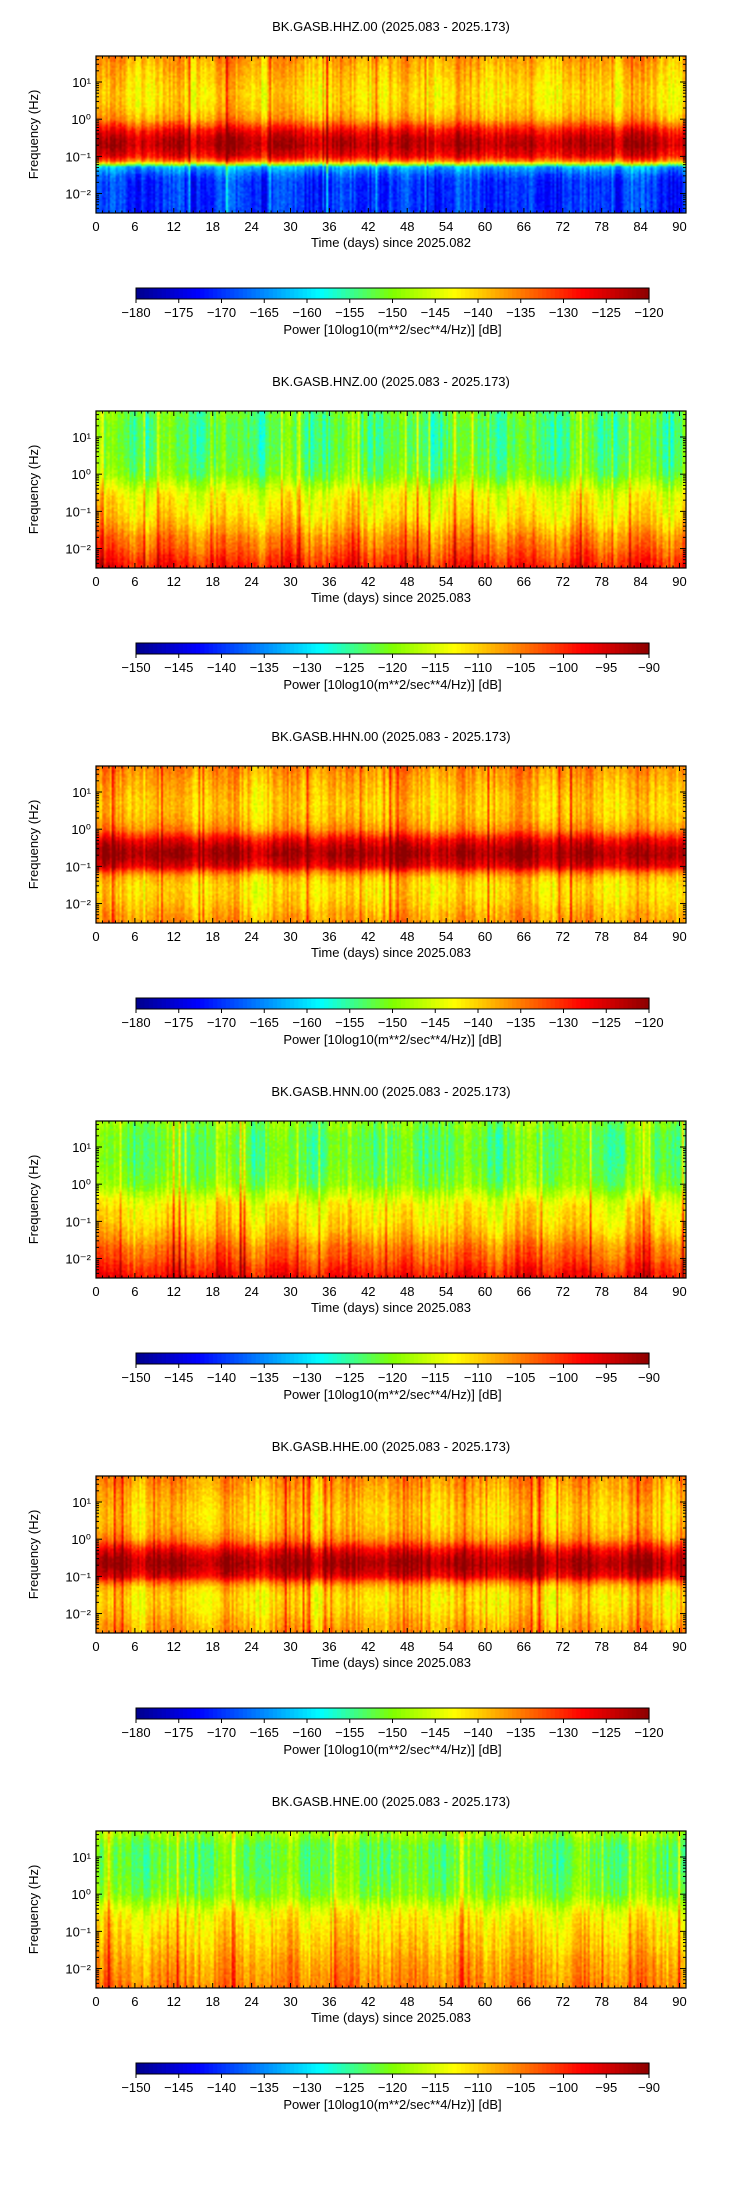 This screenshot has width=750, height=2202. What do you see at coordinates (485, 1646) in the screenshot?
I see `x-tick-label: 60` at bounding box center [485, 1646].